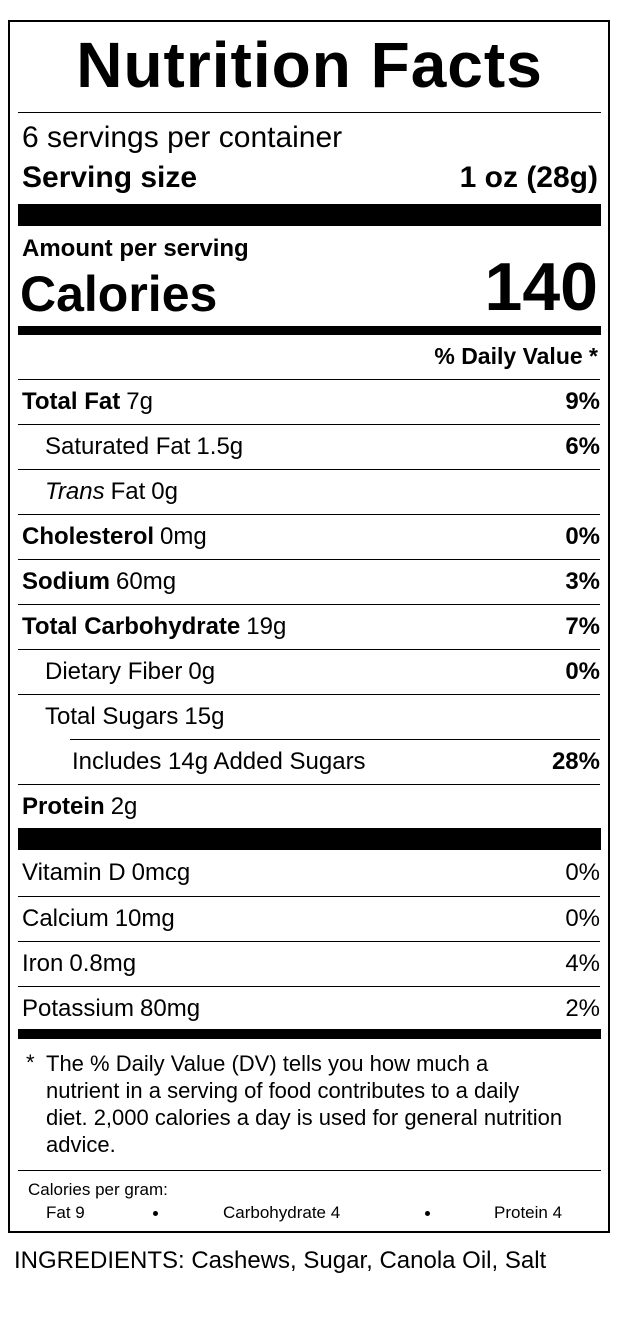  I want to click on nutrient-name-group: Sodium 60mg, so click(99, 582).